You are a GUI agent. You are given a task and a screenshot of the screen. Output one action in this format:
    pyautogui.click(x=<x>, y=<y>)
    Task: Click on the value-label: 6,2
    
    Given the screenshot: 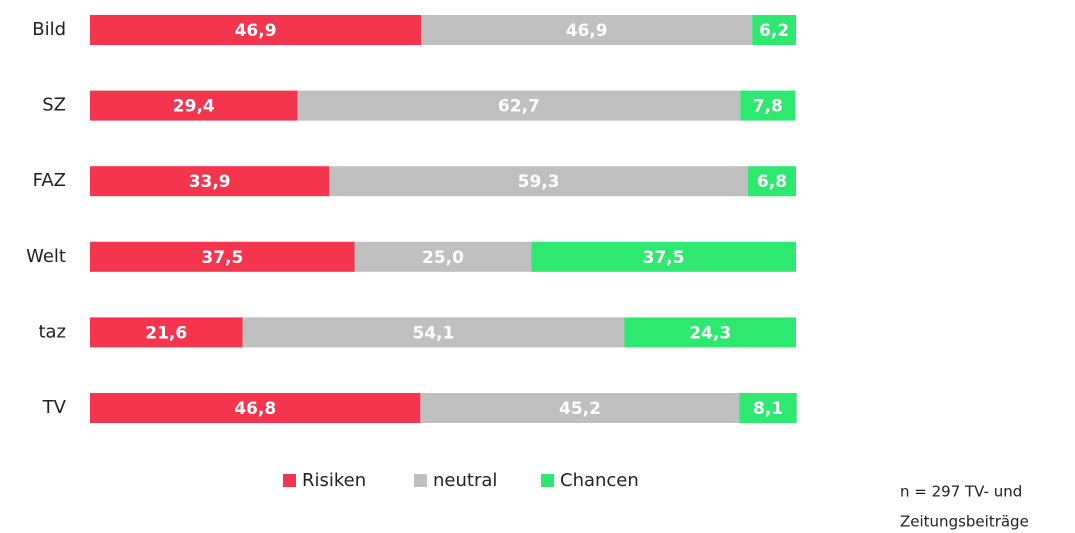 What is the action you would take?
    pyautogui.click(x=774, y=31)
    